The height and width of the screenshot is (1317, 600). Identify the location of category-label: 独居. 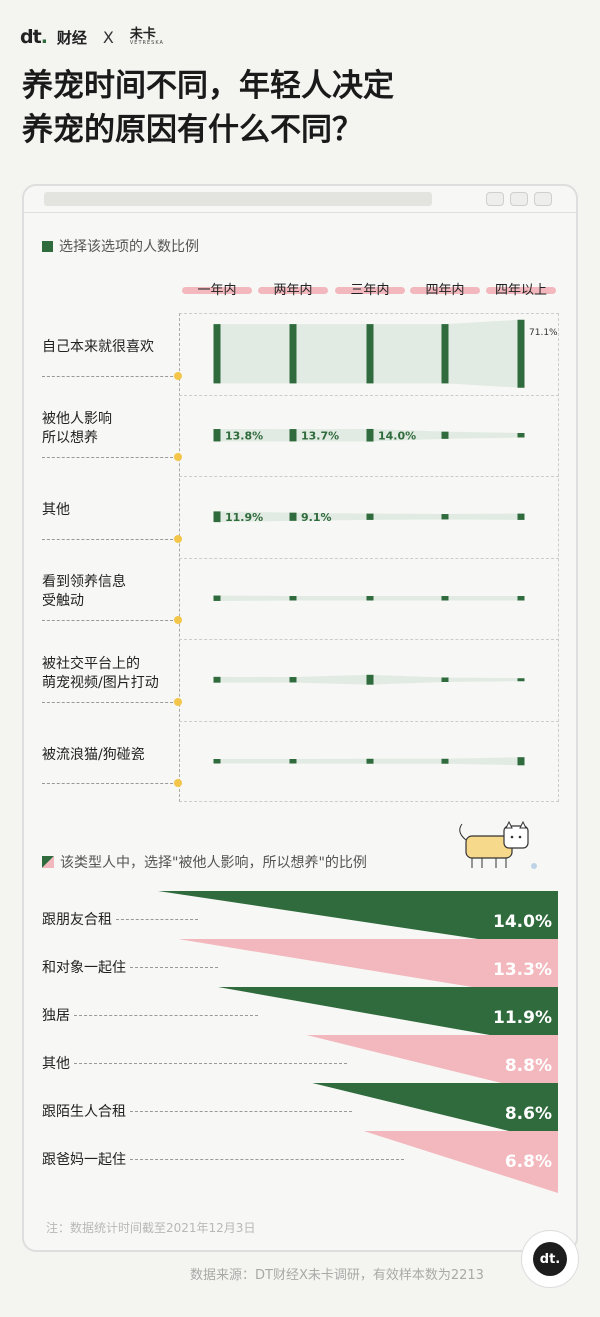
(56, 1016).